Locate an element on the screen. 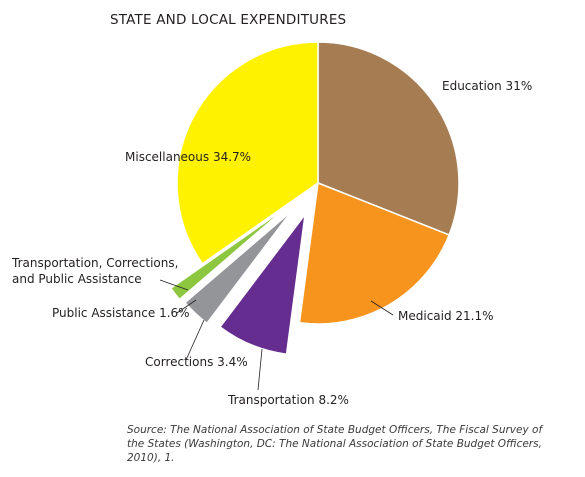 The height and width of the screenshot is (477, 585). slice-label: Transportation 8.2% is located at coordinates (288, 400).